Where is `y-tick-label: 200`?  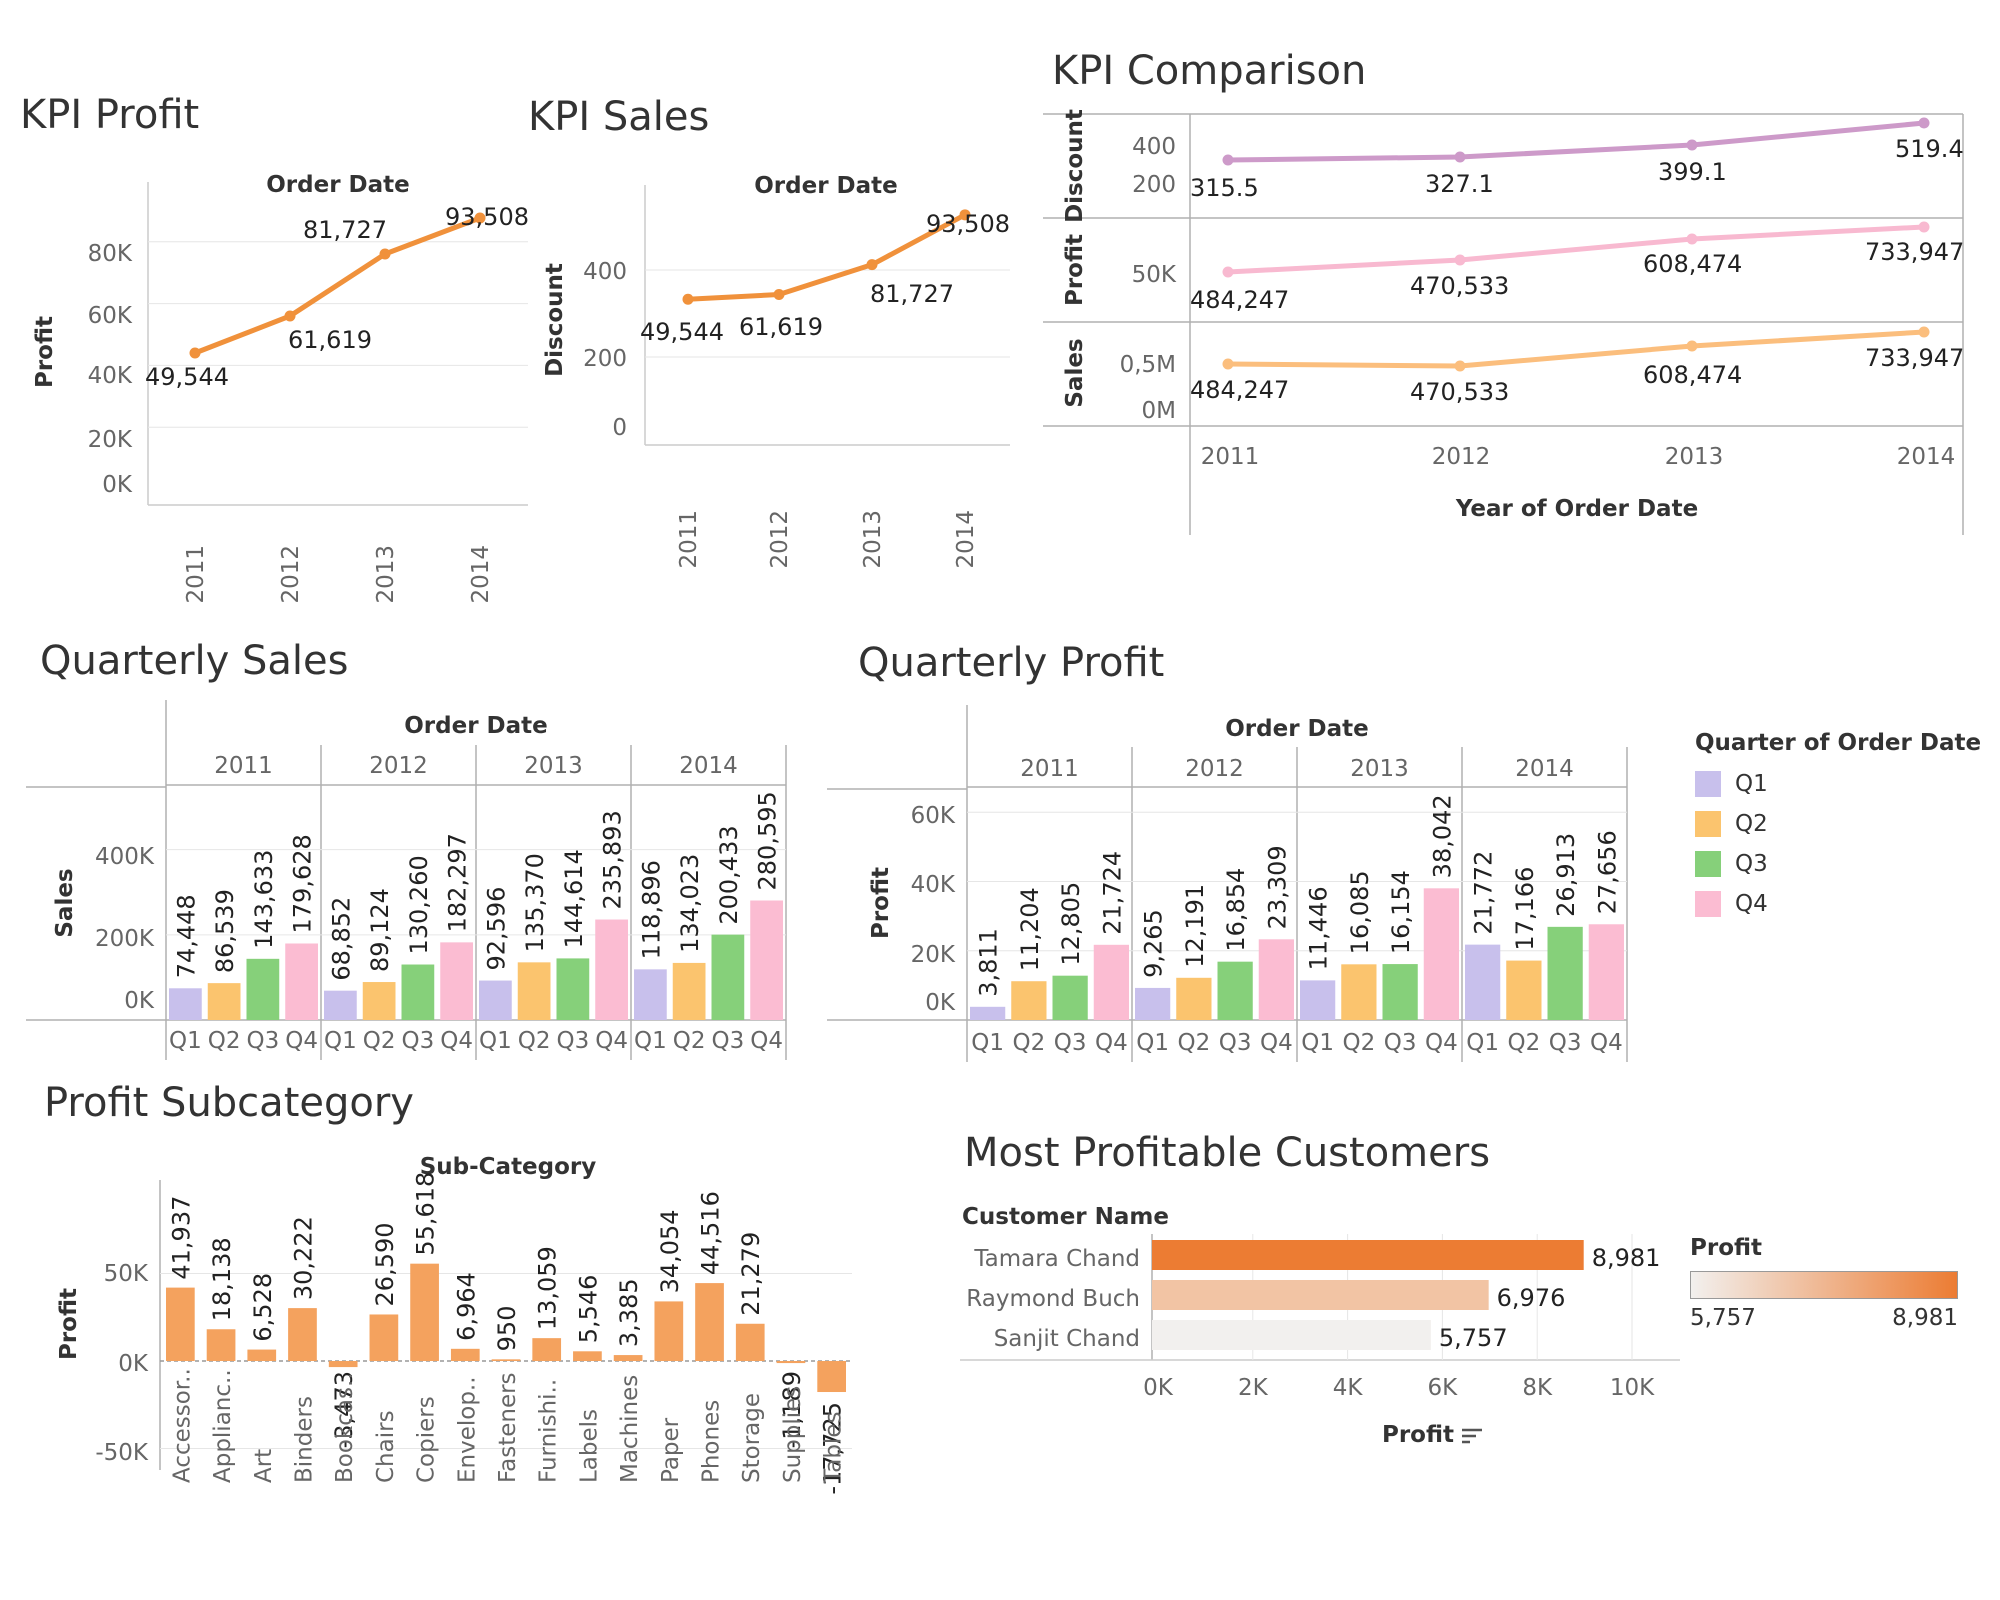
y-tick-label: 200 is located at coordinates (1154, 185).